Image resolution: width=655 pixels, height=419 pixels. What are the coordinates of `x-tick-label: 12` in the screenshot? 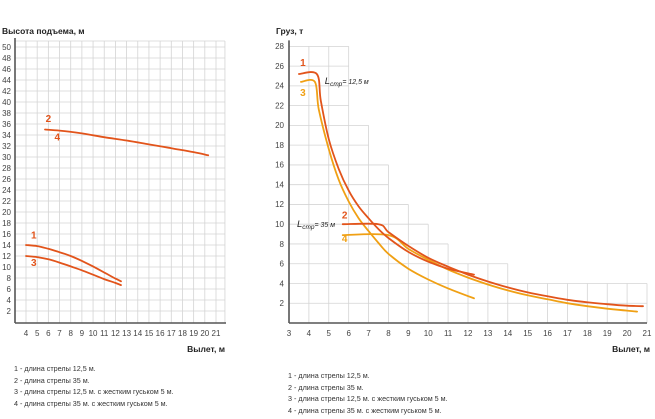 It's located at (115, 333).